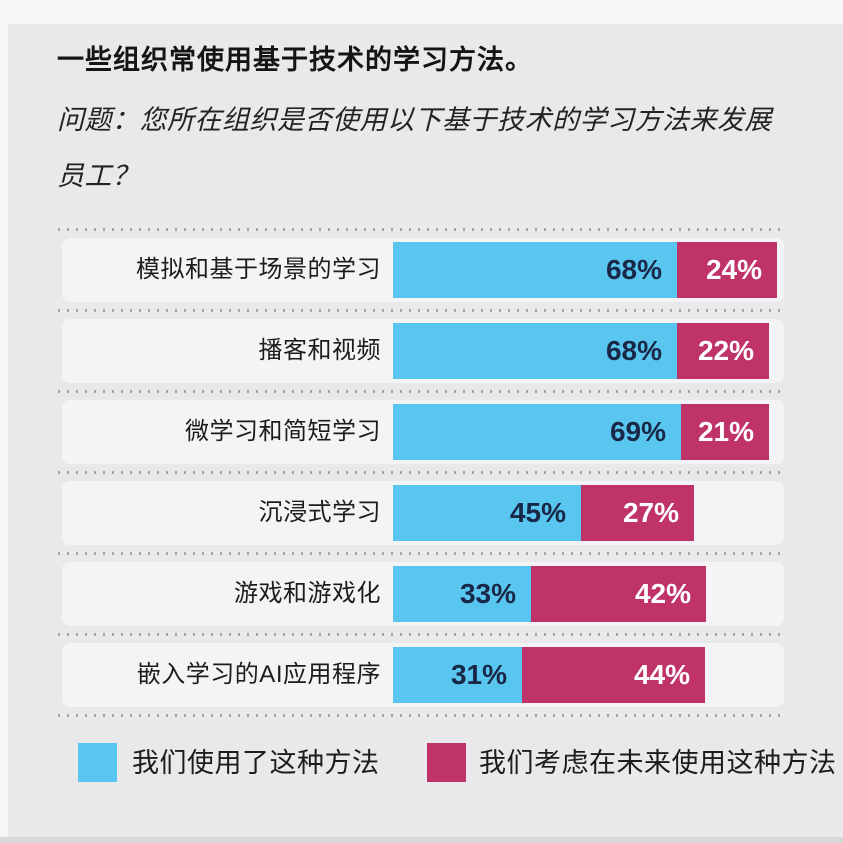  I want to click on row-label: 模拟和基于场景的学习, so click(258, 269).